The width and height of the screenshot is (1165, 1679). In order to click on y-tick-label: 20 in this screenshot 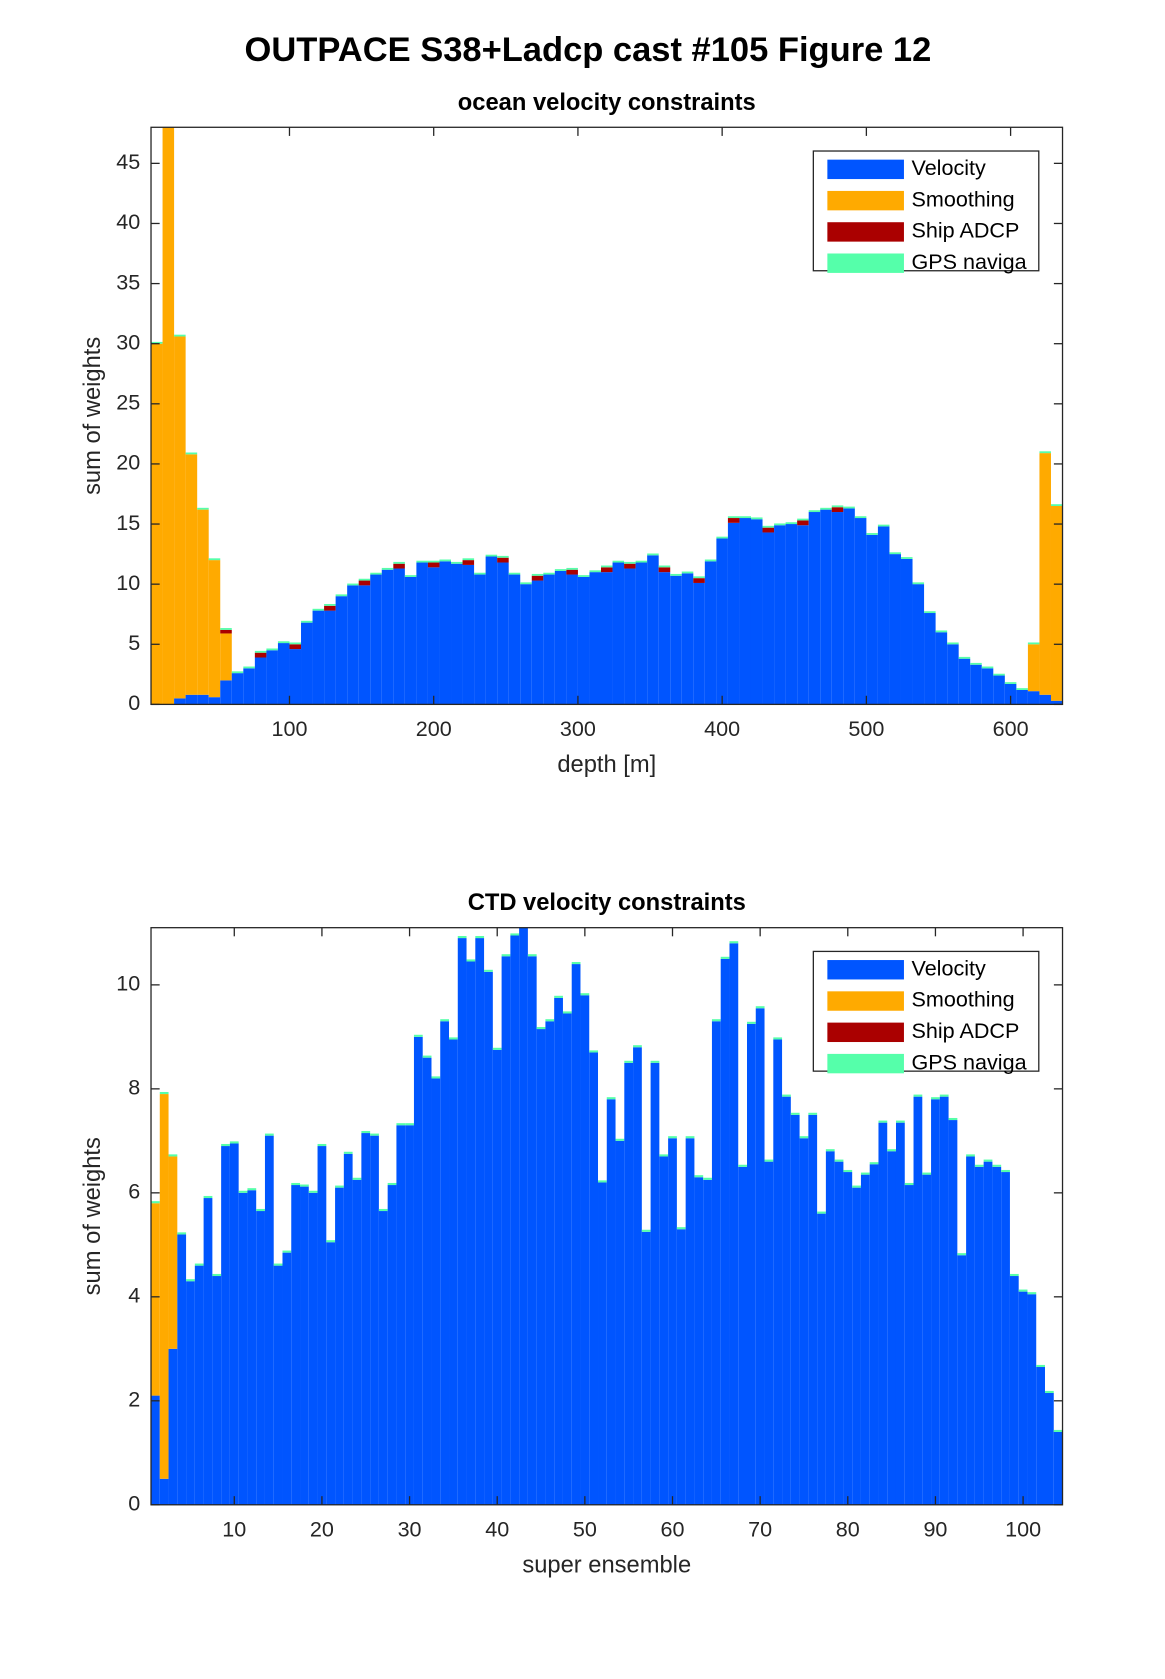, I will do `click(128, 462)`.